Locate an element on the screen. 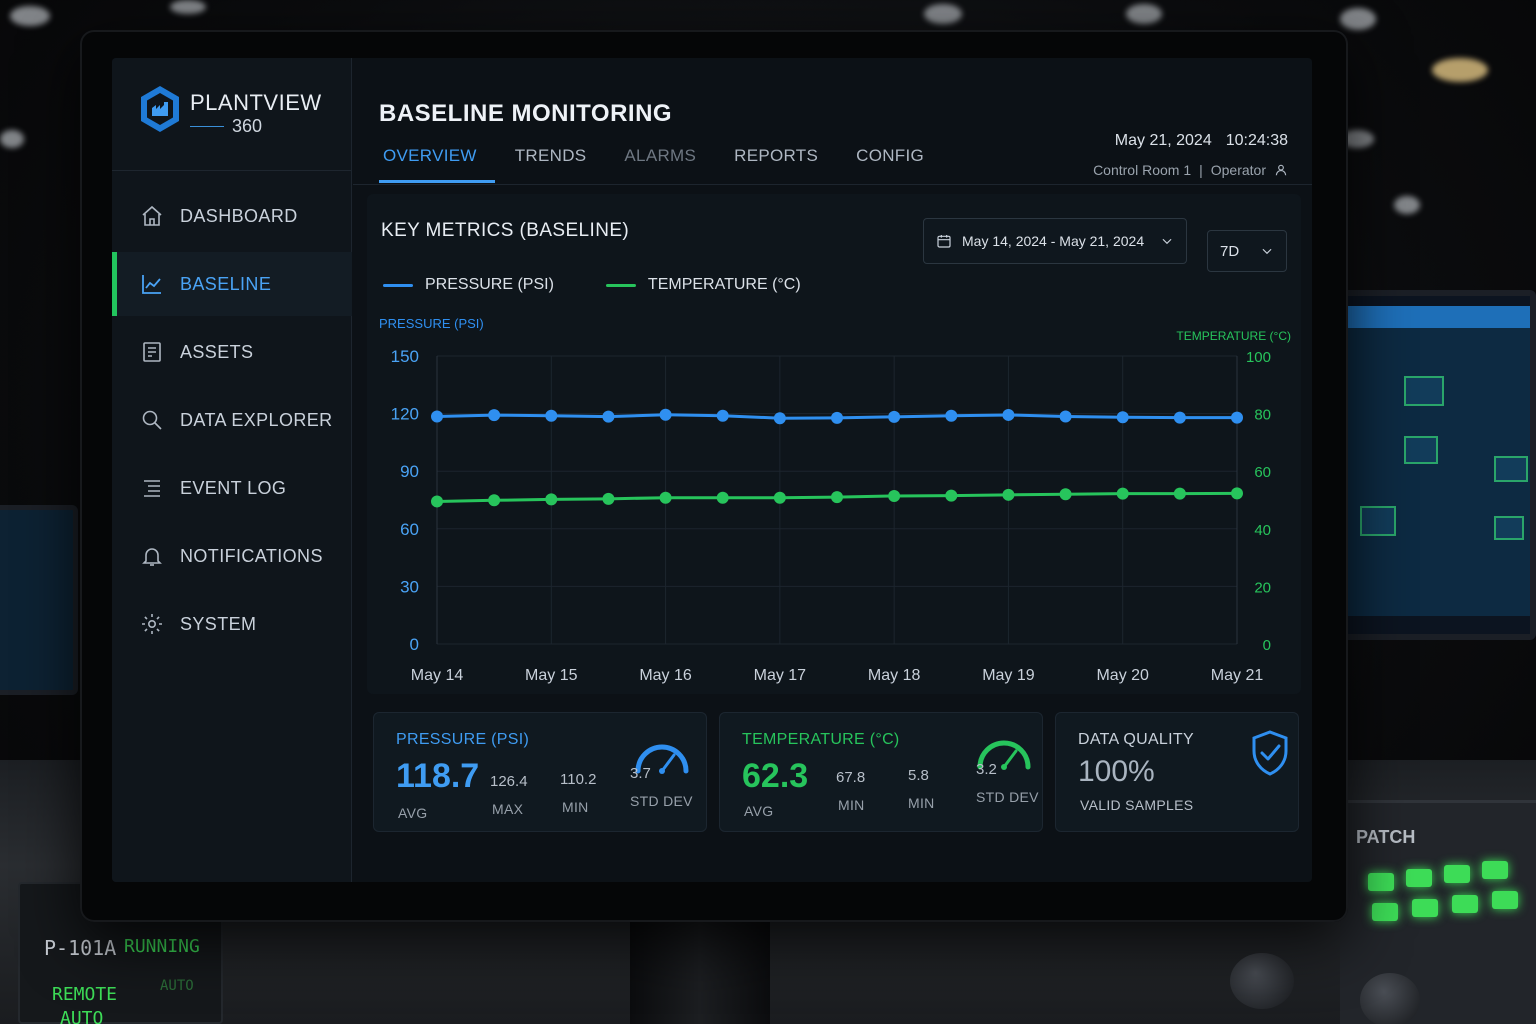 This screenshot has height=1024, width=1536. home-icon is located at coordinates (152, 215).